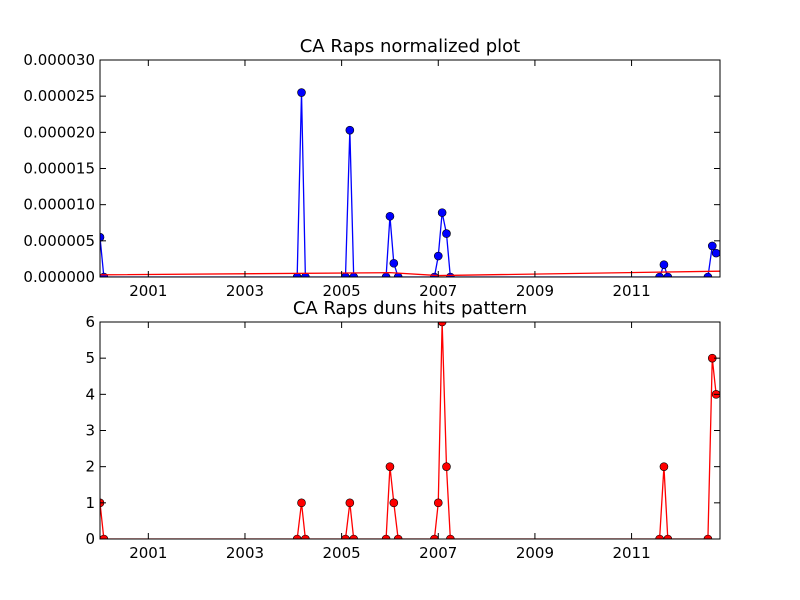 Image resolution: width=800 pixels, height=600 pixels. Describe the element at coordinates (410, 308) in the screenshot. I see `chart-title: CA Raps duns hits pattern` at that location.